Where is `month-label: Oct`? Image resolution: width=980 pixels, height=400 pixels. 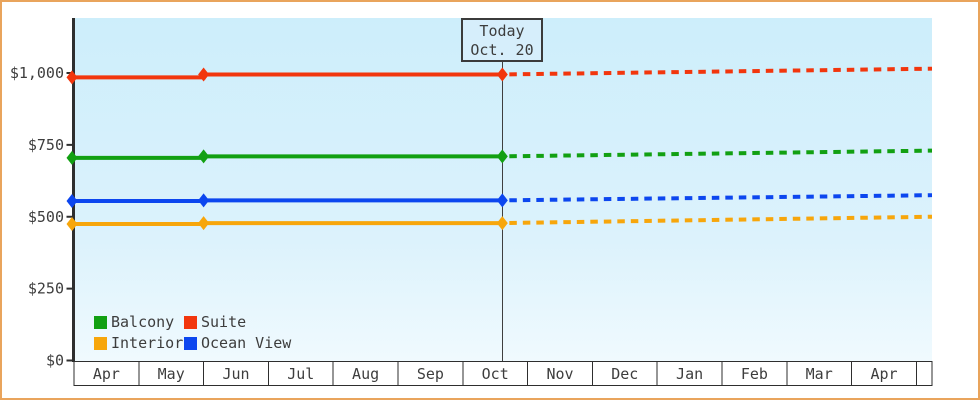 month-label: Oct is located at coordinates (495, 374).